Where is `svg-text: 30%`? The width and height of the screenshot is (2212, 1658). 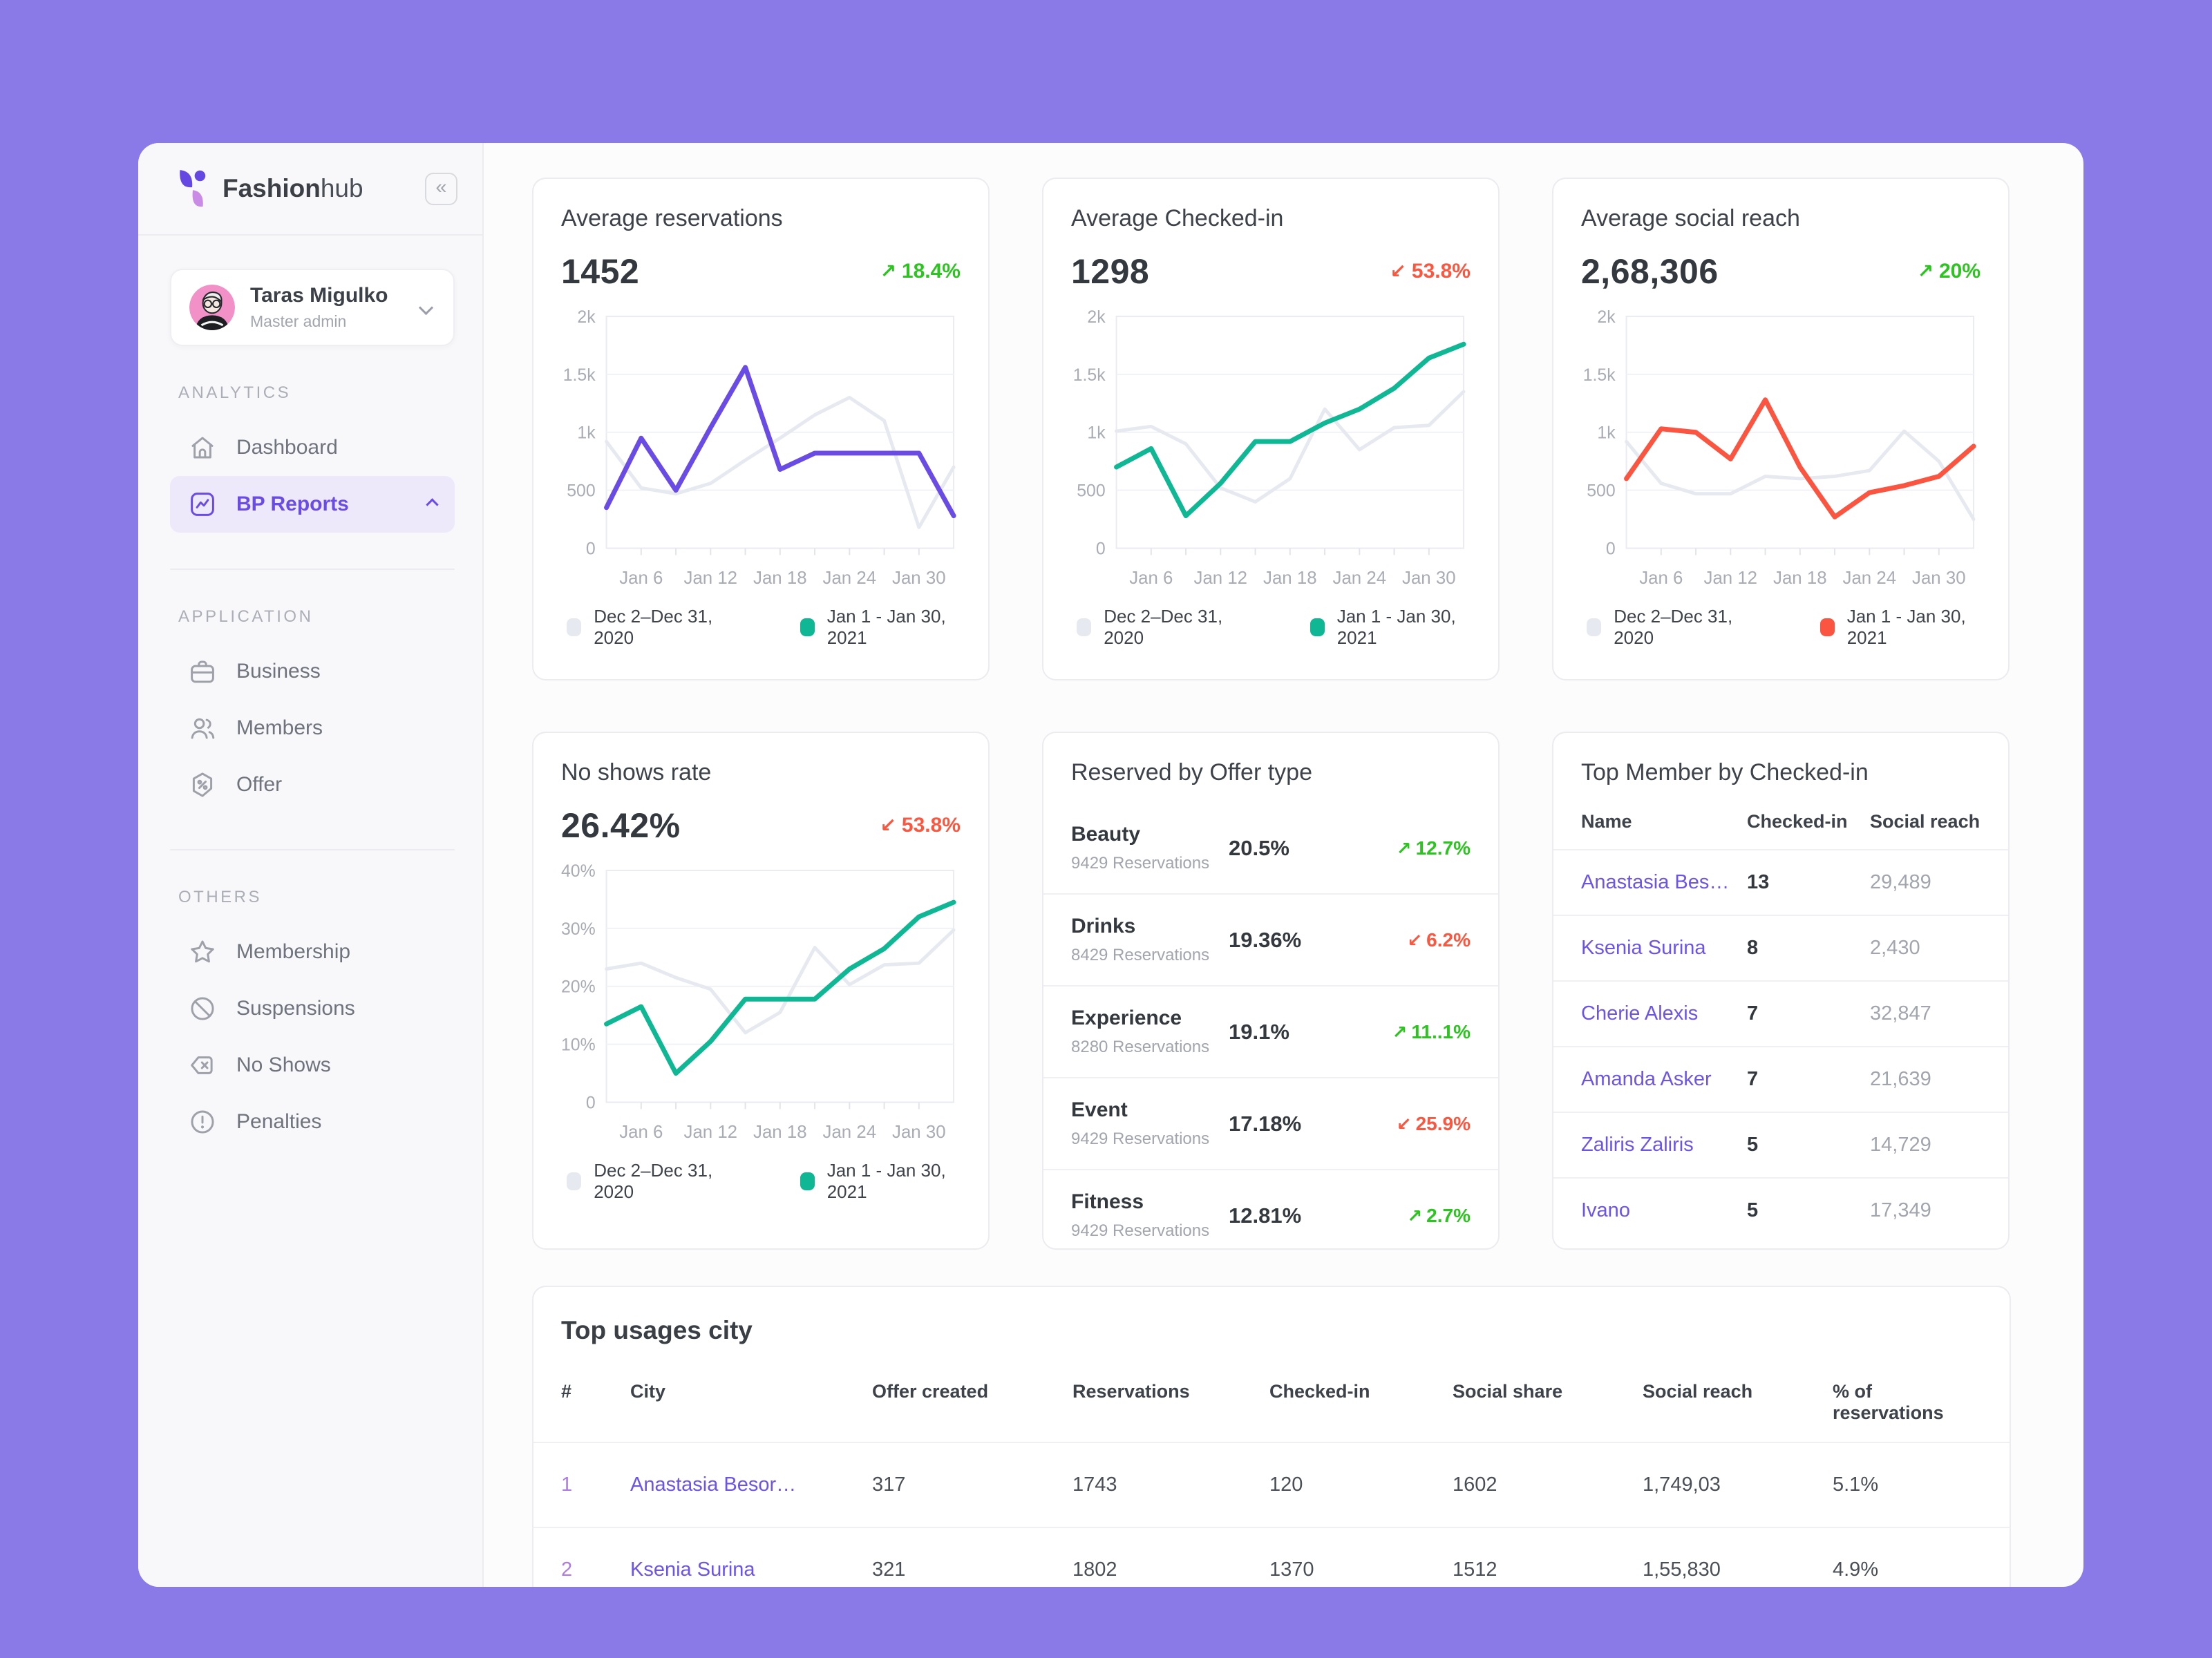
svg-text: 30% is located at coordinates (578, 930).